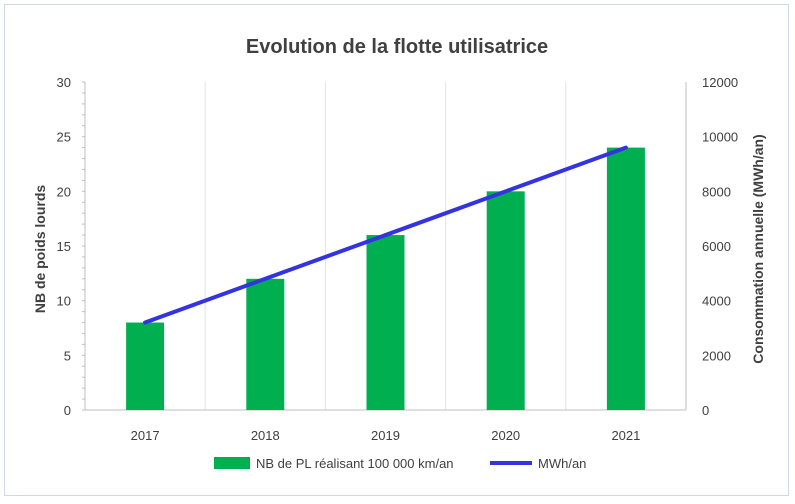  What do you see at coordinates (232, 463) in the screenshot?
I see `legend-bar-swatch` at bounding box center [232, 463].